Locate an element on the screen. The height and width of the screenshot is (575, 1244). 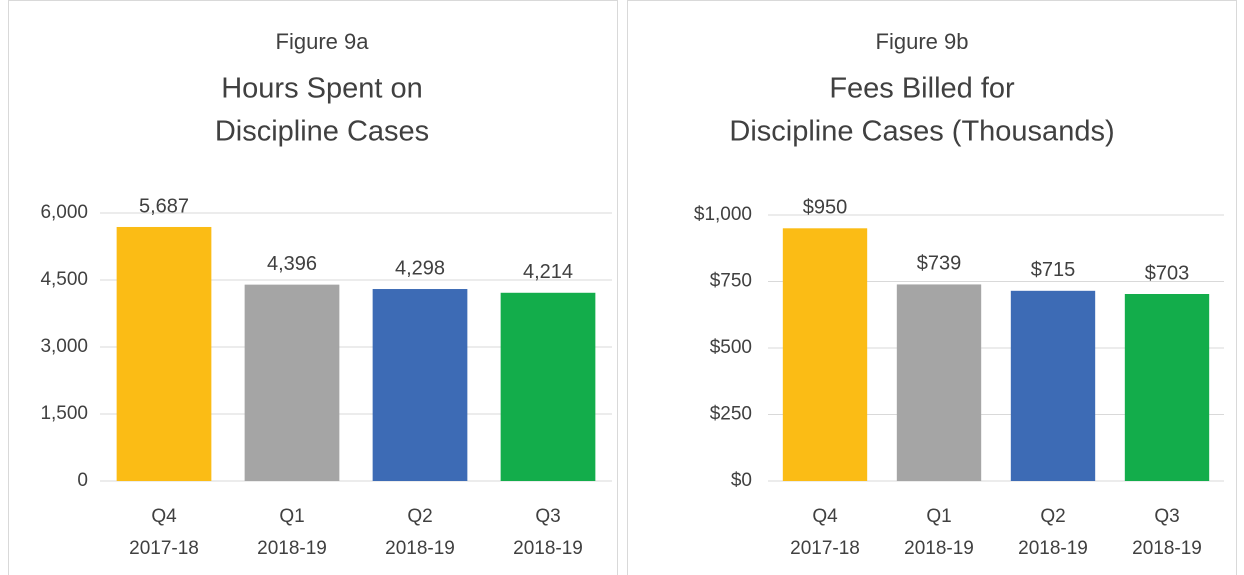
figure-label: Figure 9b is located at coordinates (922, 41).